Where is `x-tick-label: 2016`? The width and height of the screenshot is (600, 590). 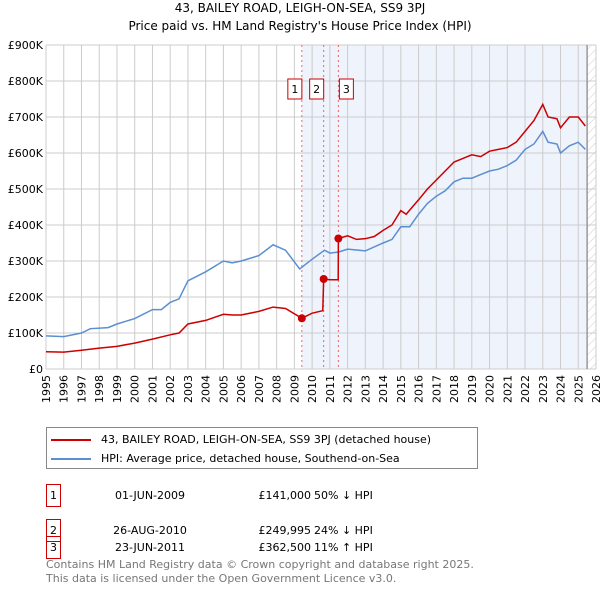 x-tick-label: 2016 is located at coordinates (419, 389).